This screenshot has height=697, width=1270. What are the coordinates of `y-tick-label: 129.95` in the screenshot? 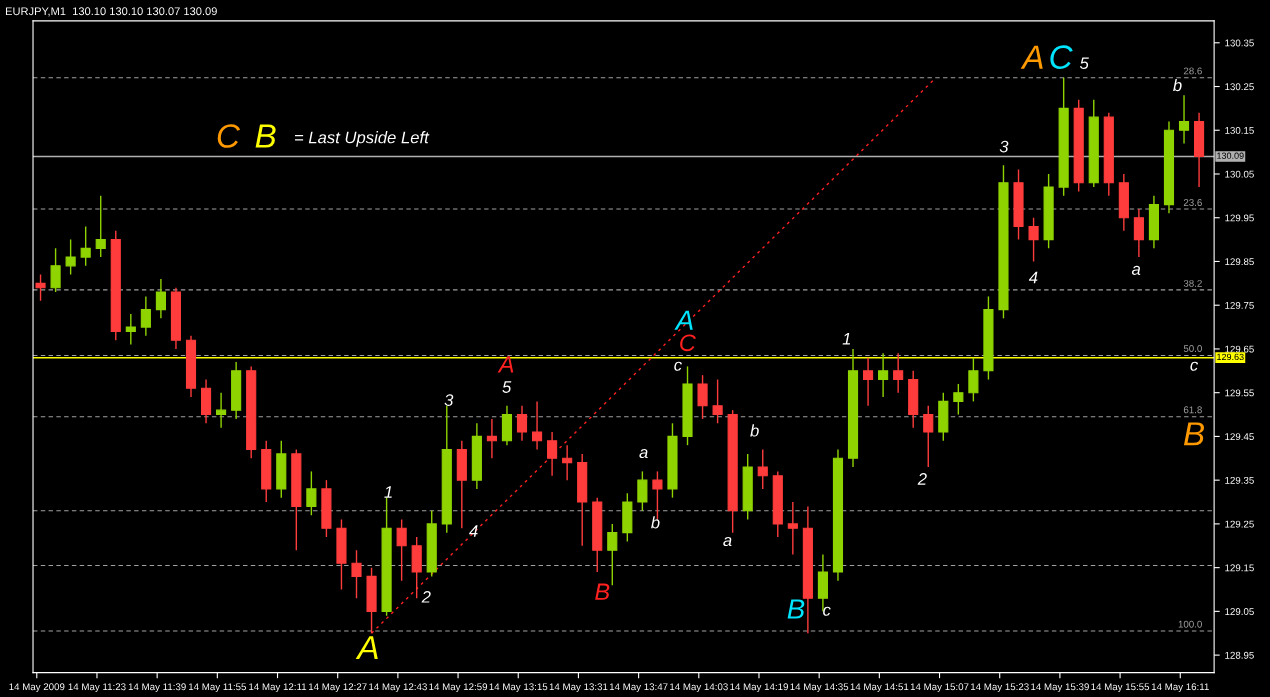 It's located at (1239, 218).